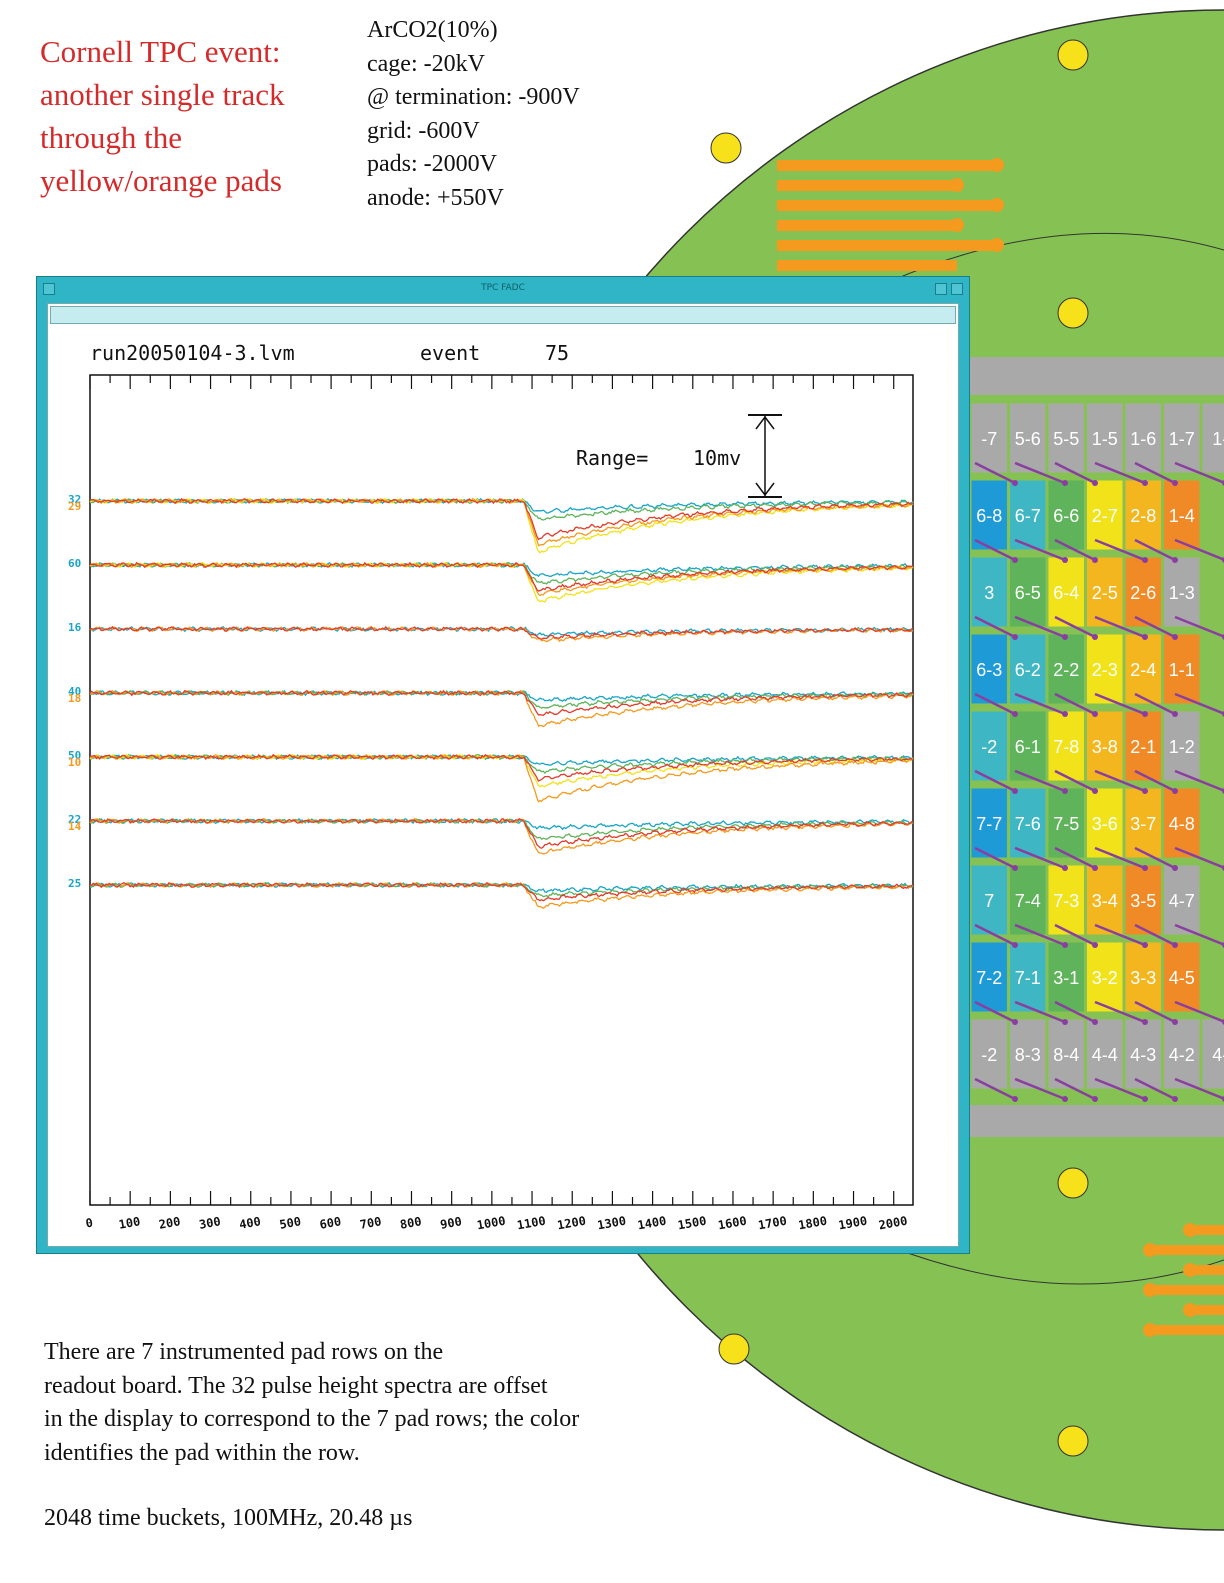 This screenshot has height=1583, width=1224. I want to click on pad-label: 1-2, so click(1182, 747).